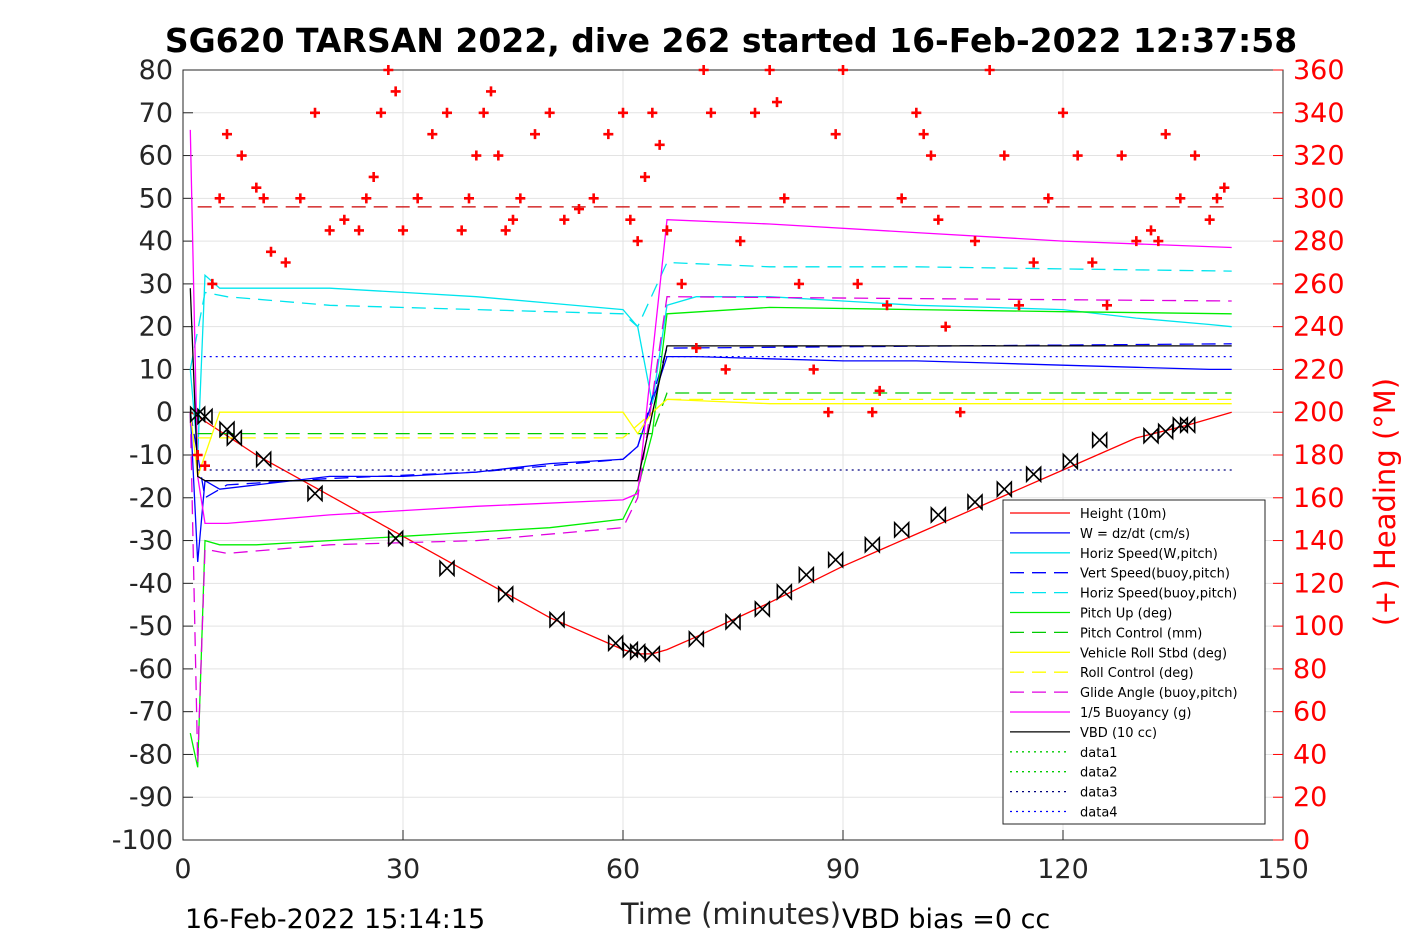 The image size is (1417, 945). Describe the element at coordinates (1319, 241) in the screenshot. I see `tick-label-right: 280` at that location.